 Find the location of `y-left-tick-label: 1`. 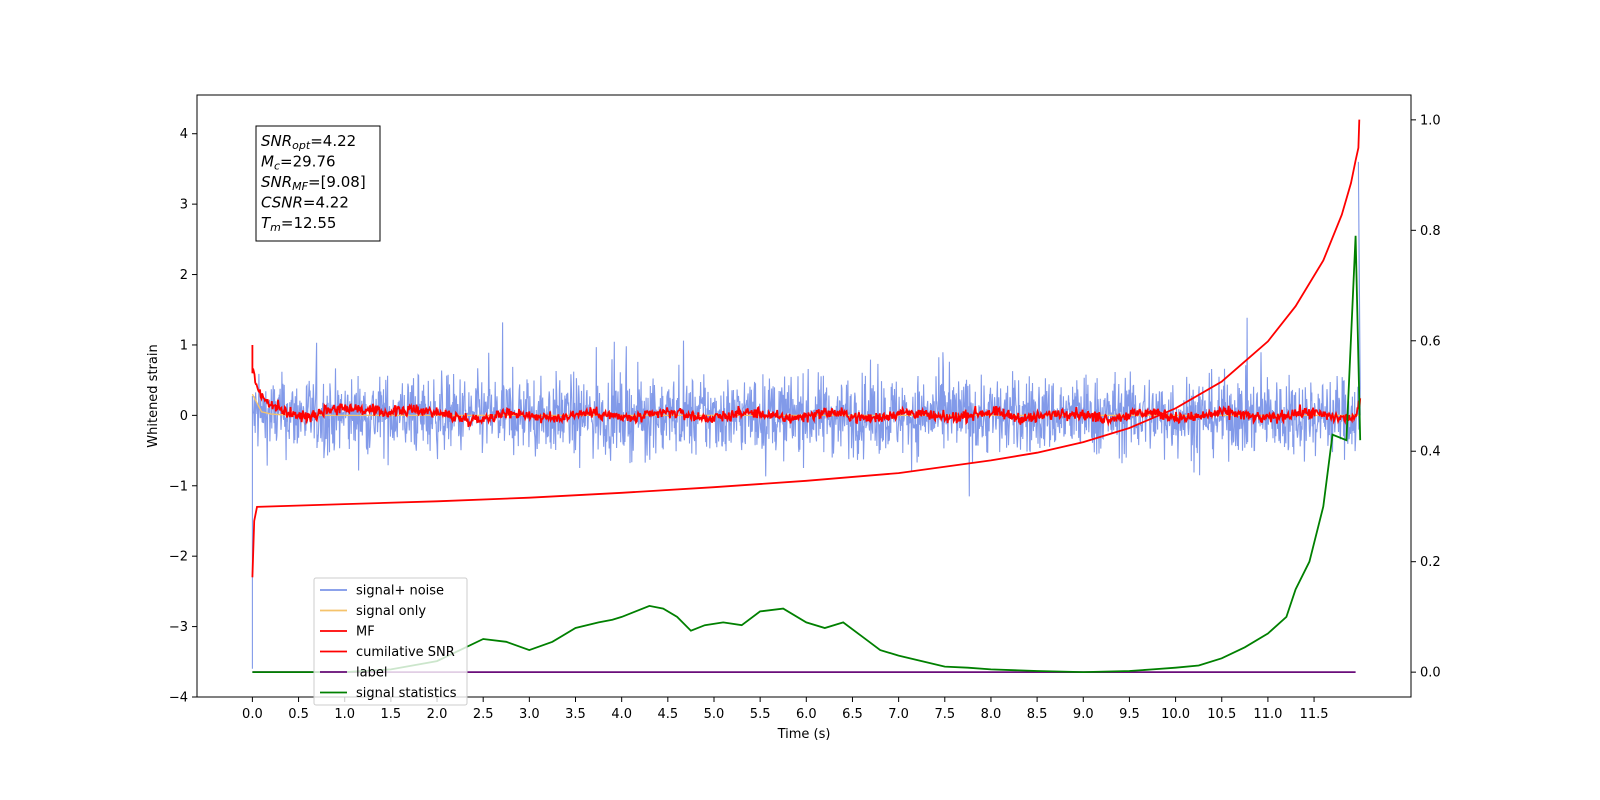

y-left-tick-label: 1 is located at coordinates (184, 345).